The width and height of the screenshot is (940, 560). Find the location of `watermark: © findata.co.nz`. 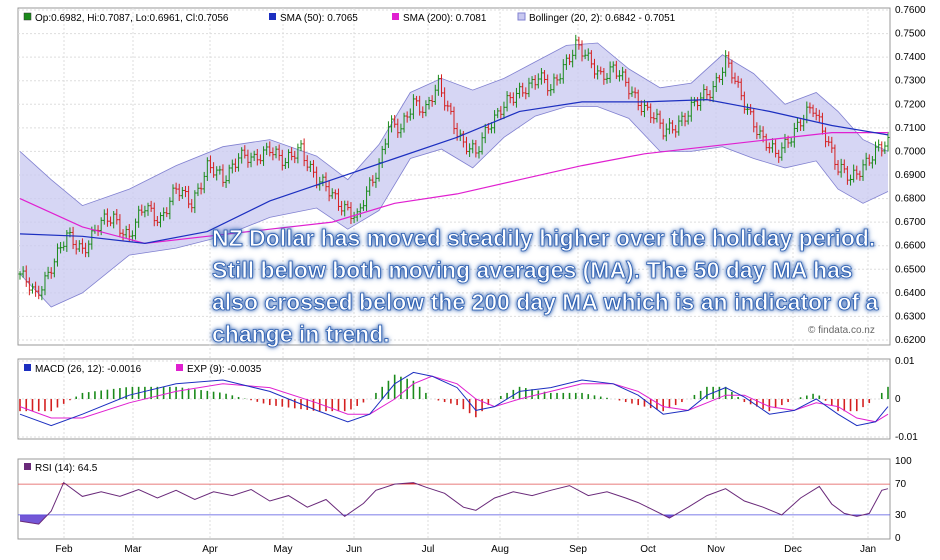

watermark: © findata.co.nz is located at coordinates (841, 330).